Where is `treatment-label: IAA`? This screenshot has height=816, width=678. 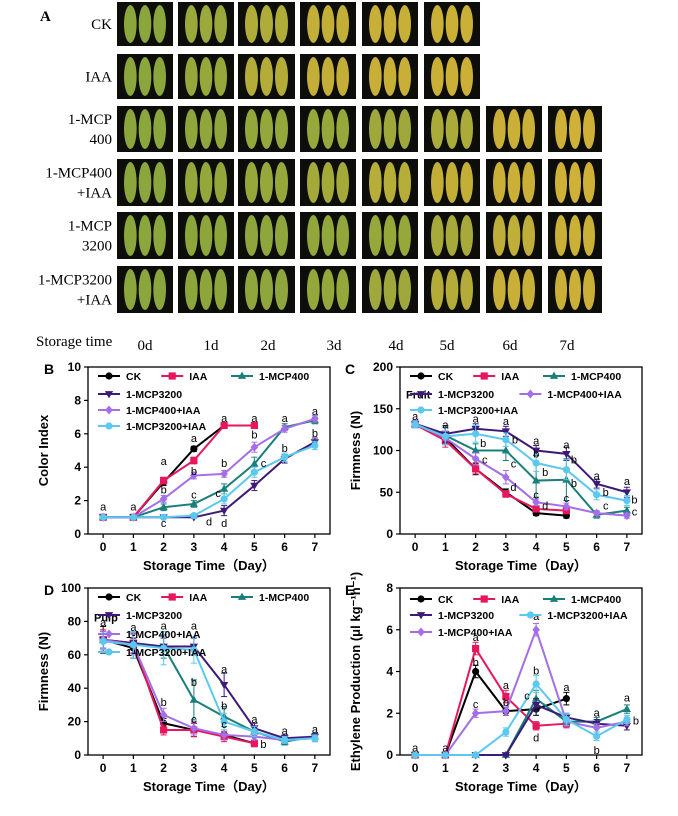
treatment-label: IAA is located at coordinates (98, 78).